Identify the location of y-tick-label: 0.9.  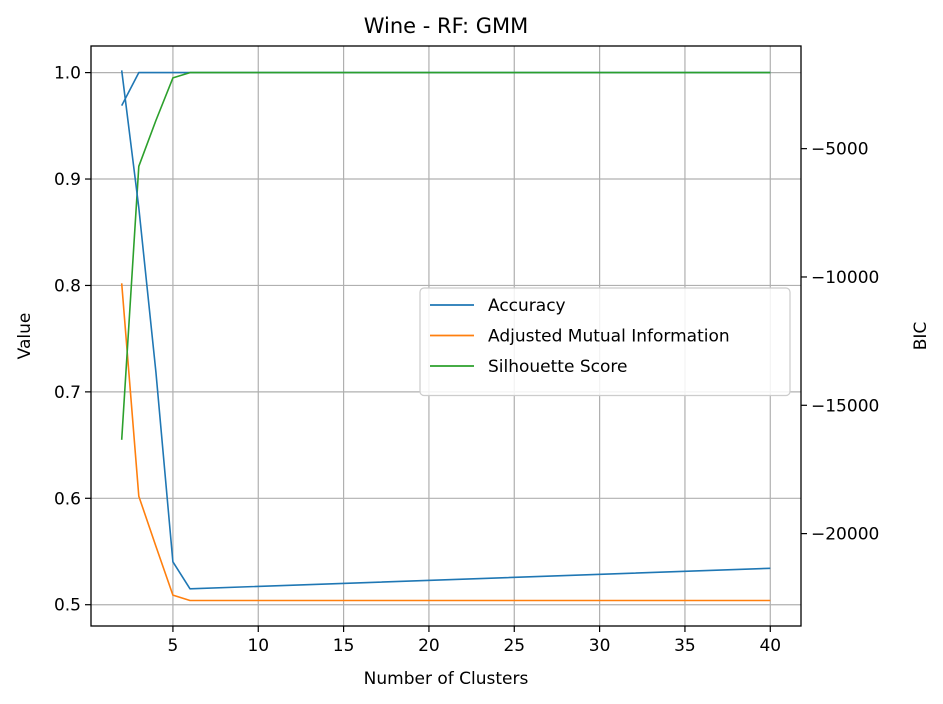
(67, 180).